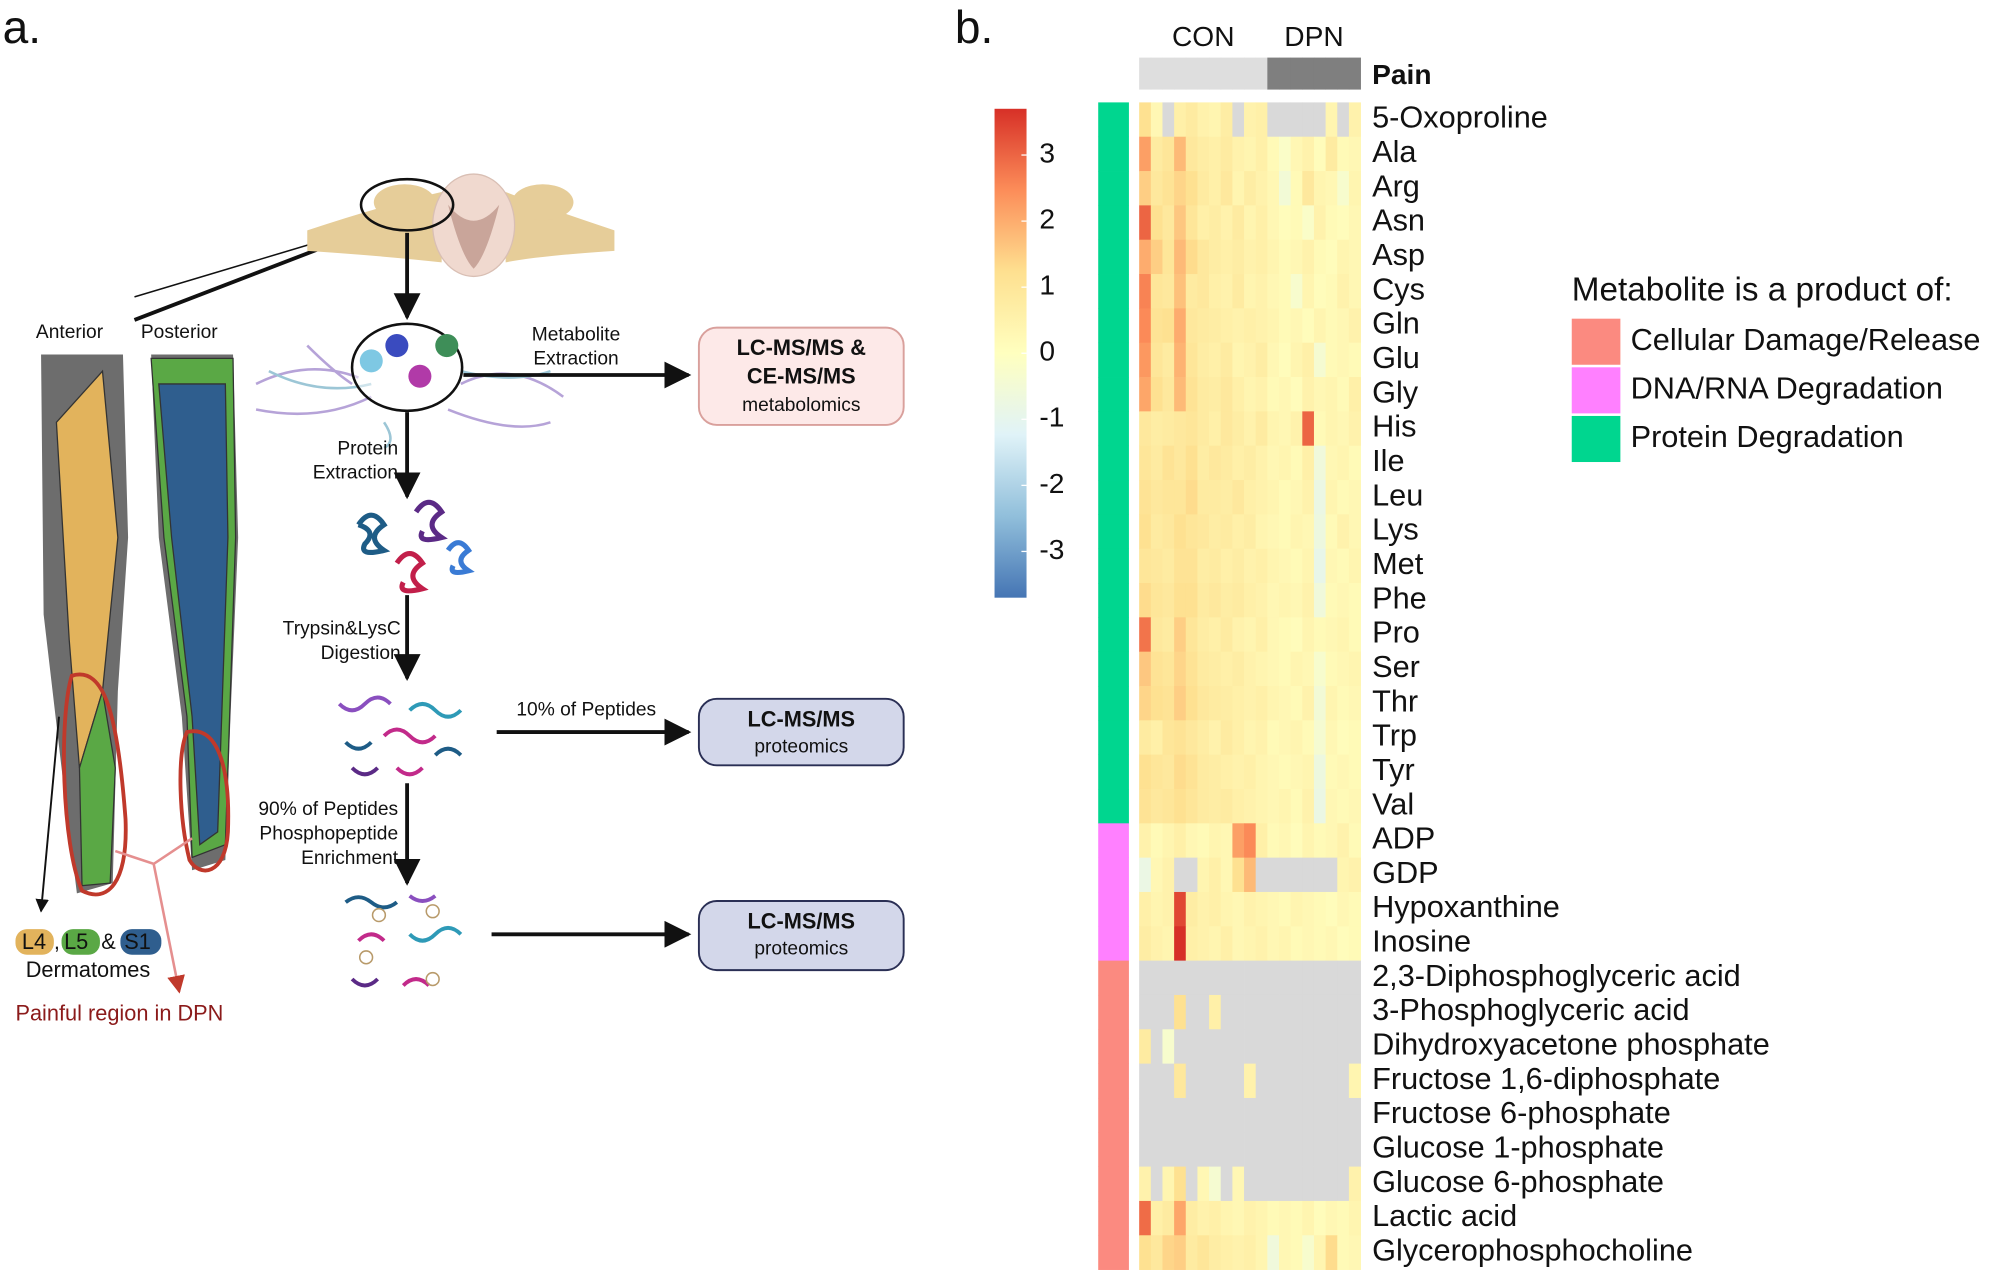 The width and height of the screenshot is (2007, 1276). I want to click on label: Protein, so click(367, 448).